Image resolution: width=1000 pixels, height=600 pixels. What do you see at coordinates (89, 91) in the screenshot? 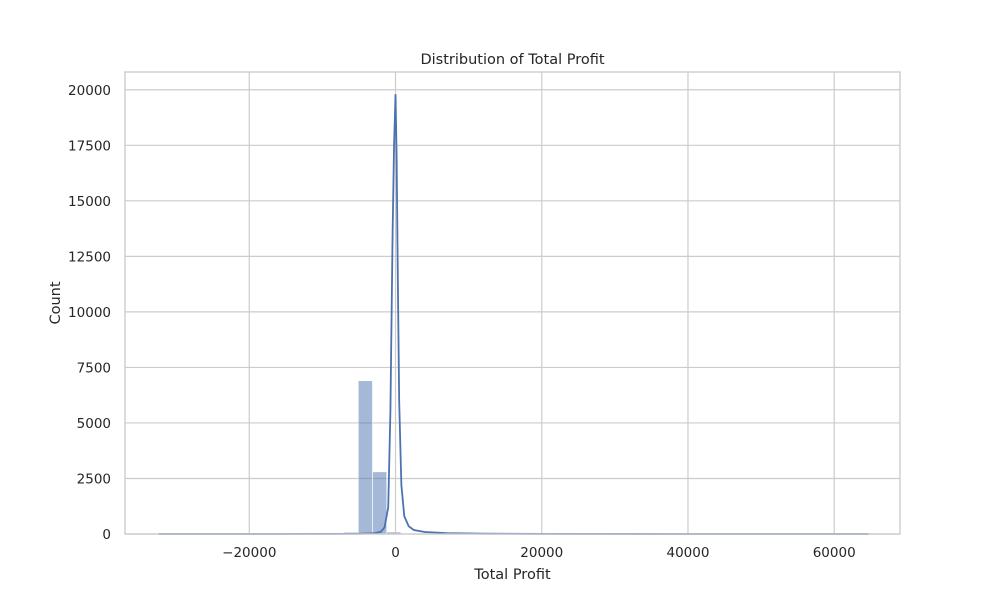
I see `y-tick-label: 20000` at bounding box center [89, 91].